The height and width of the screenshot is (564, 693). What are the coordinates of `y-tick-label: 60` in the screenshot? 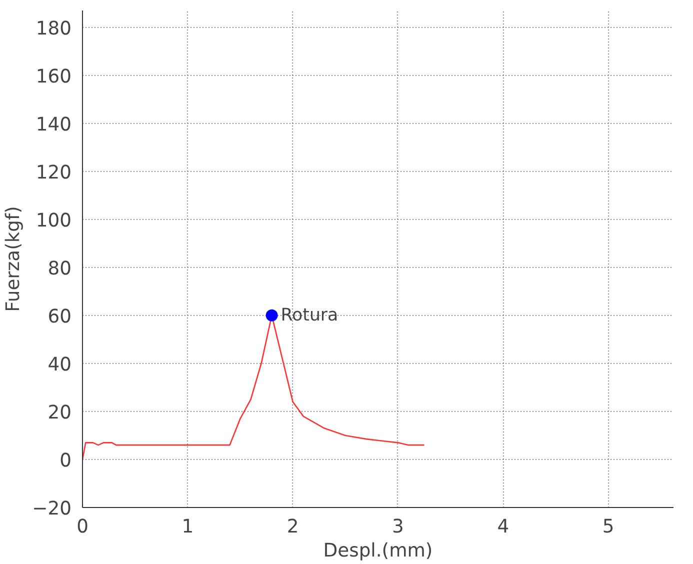 It's located at (60, 317).